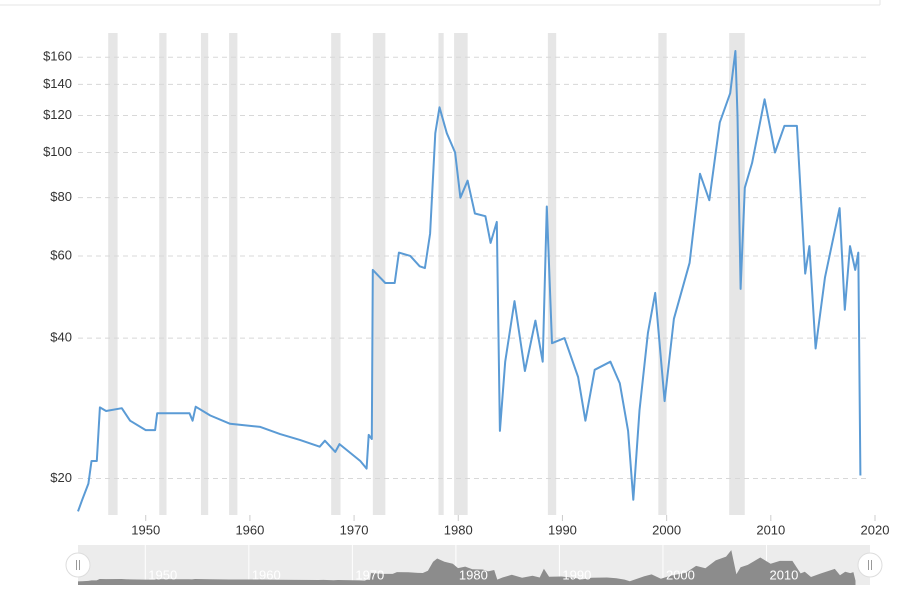 This screenshot has width=900, height=600. What do you see at coordinates (680, 574) in the screenshot?
I see `navigator-label: 2000` at bounding box center [680, 574].